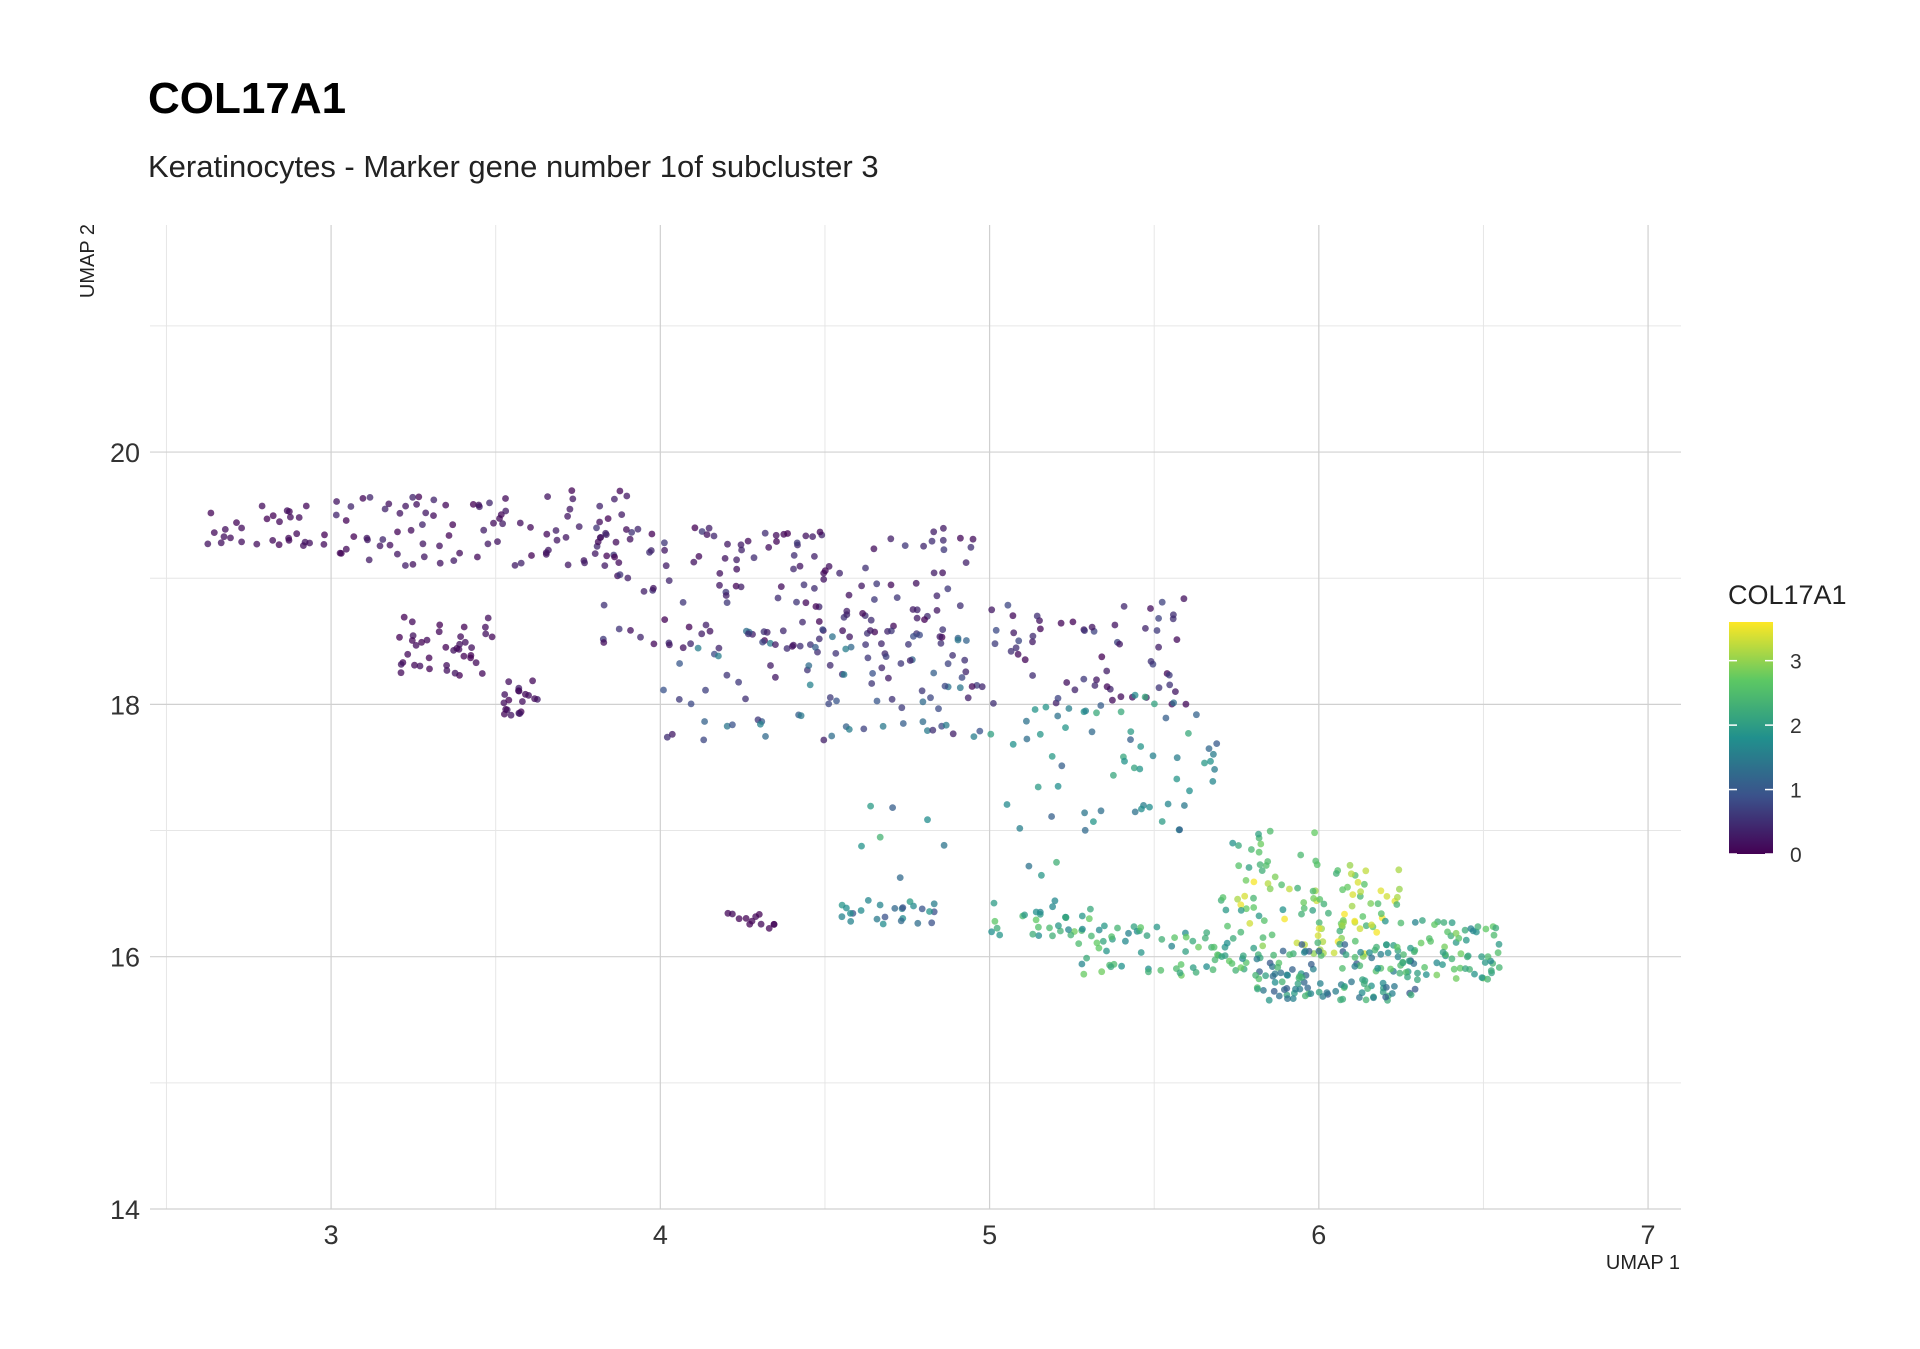  I want to click on x-axis-title: UMAP 1, so click(1643, 1263).